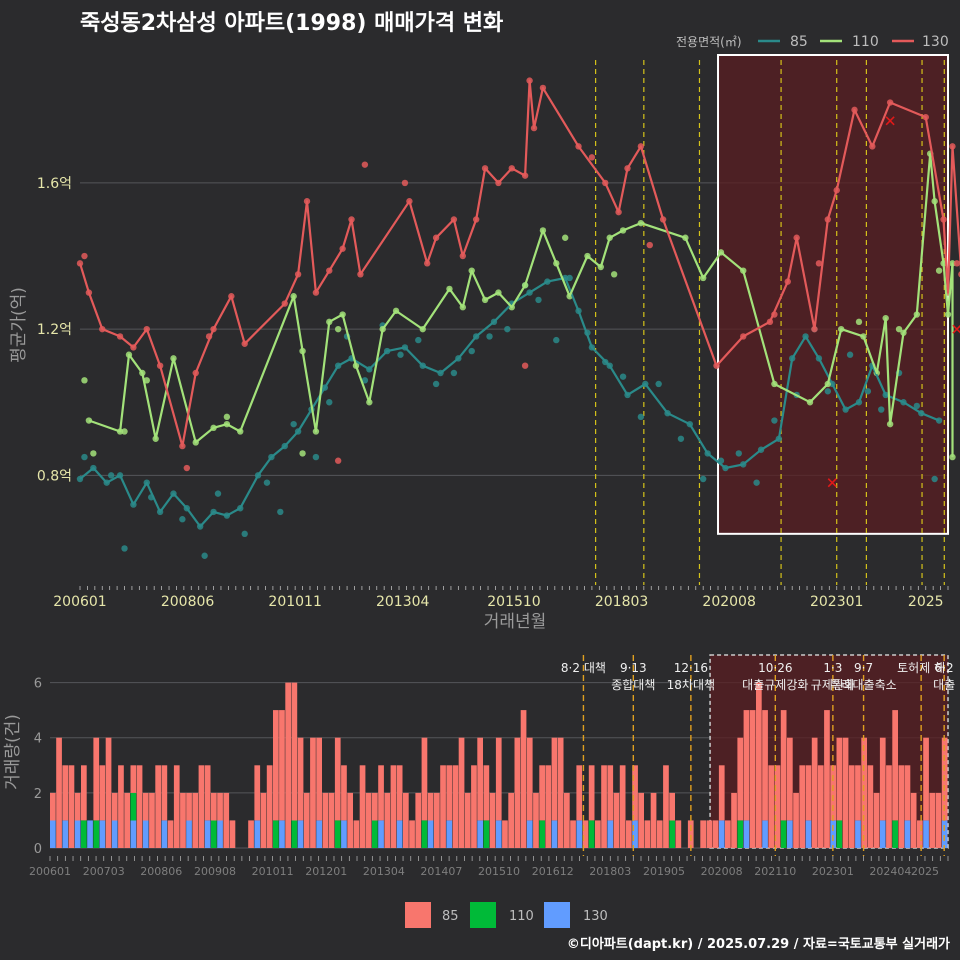 This screenshot has height=960, width=960. What do you see at coordinates (633, 684) in the screenshot?
I see `policy-label: 종합대책` at bounding box center [633, 684].